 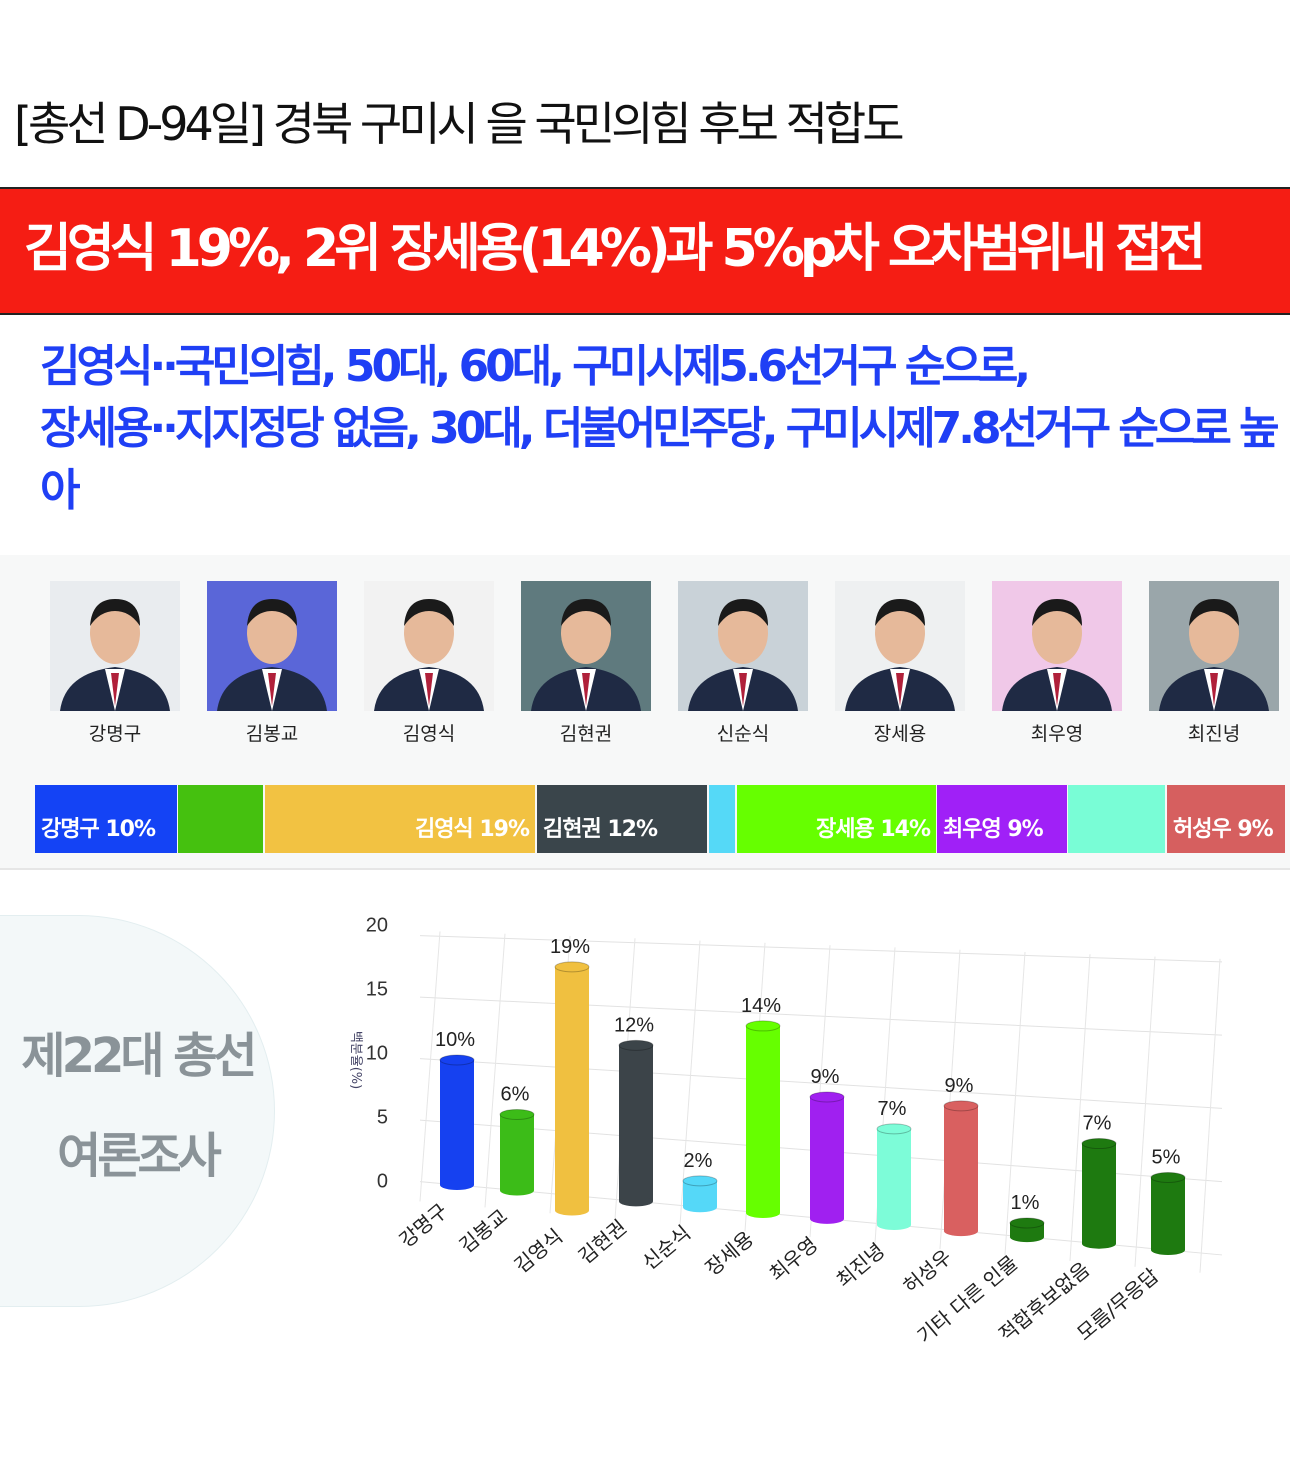 What do you see at coordinates (634, 1025) in the screenshot?
I see `data-label: 12%` at bounding box center [634, 1025].